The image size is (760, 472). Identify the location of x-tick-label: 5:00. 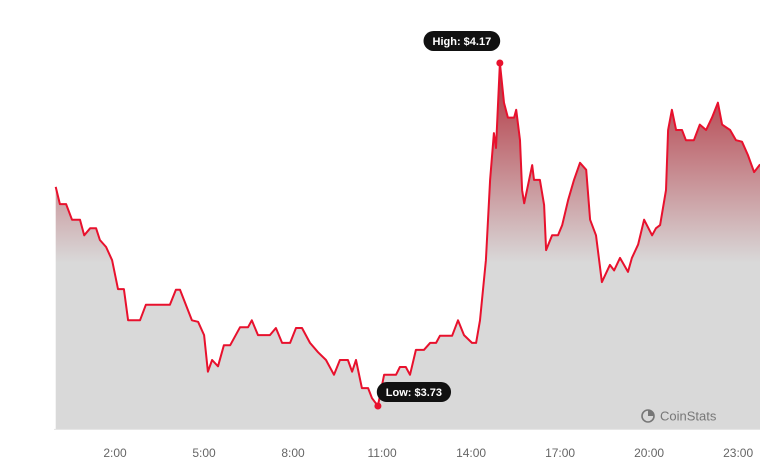
(204, 453).